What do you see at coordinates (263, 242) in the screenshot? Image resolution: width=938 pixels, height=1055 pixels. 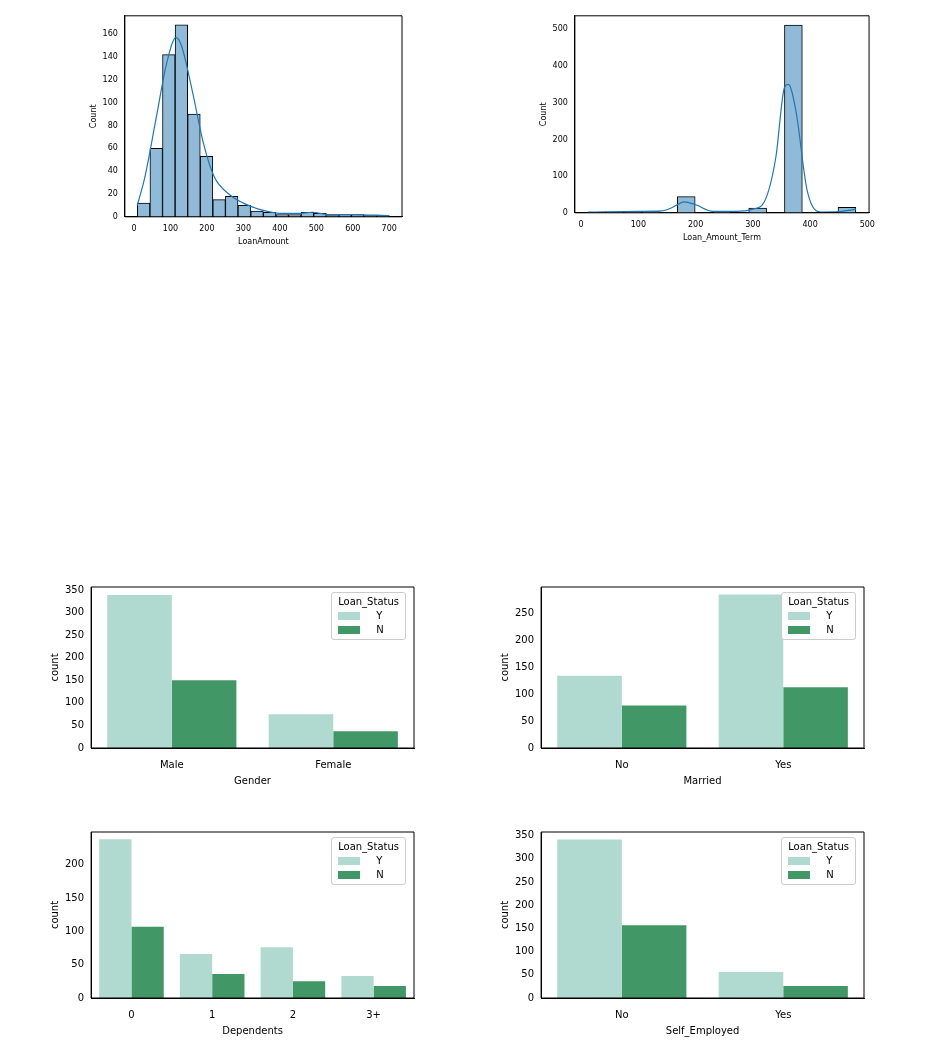 I see `x-axis-title: LoanAmount` at bounding box center [263, 242].